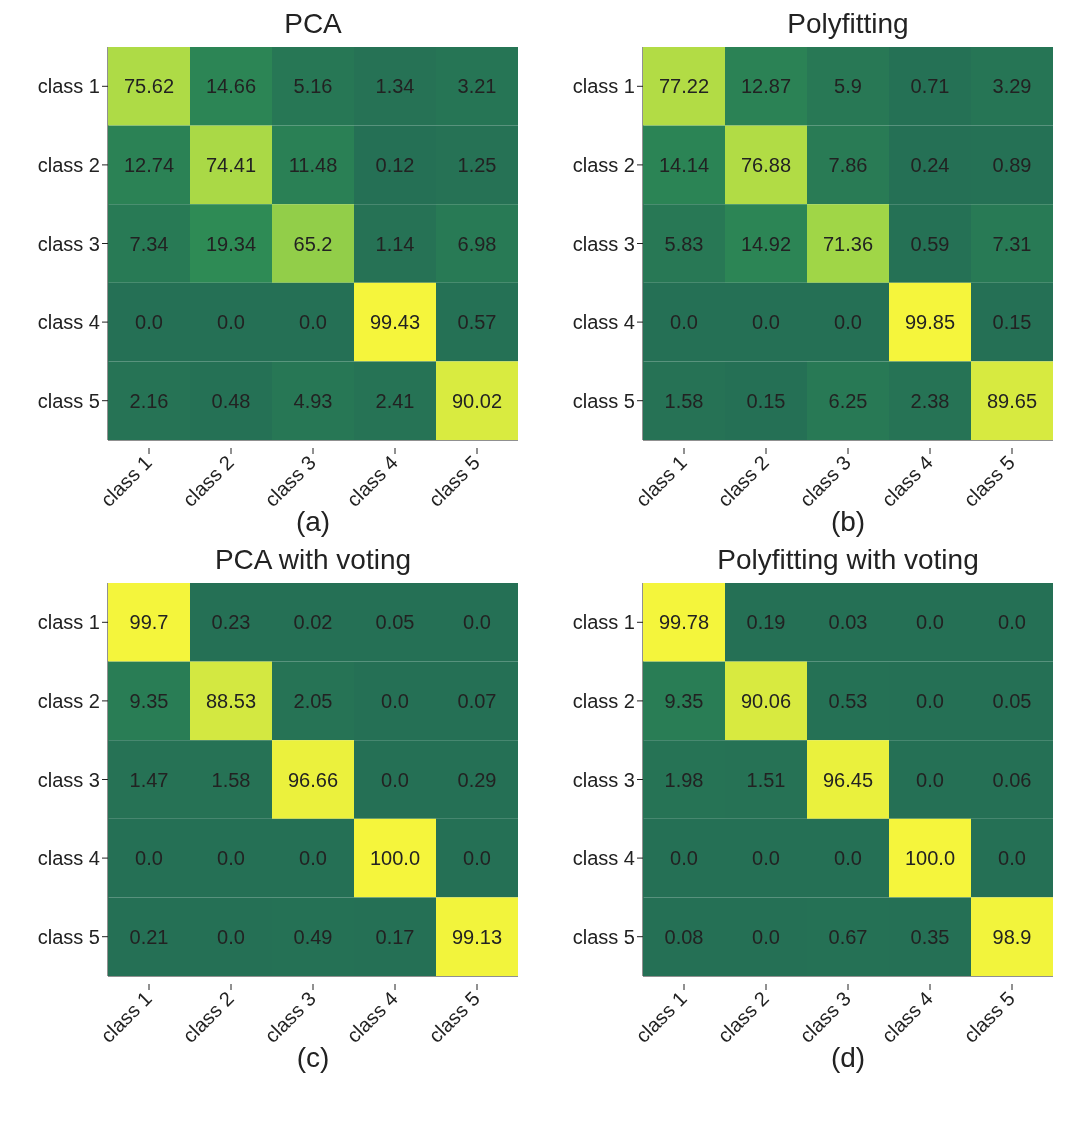 This screenshot has width=1082, height=1139. I want to click on text: (a), so click(313, 521).